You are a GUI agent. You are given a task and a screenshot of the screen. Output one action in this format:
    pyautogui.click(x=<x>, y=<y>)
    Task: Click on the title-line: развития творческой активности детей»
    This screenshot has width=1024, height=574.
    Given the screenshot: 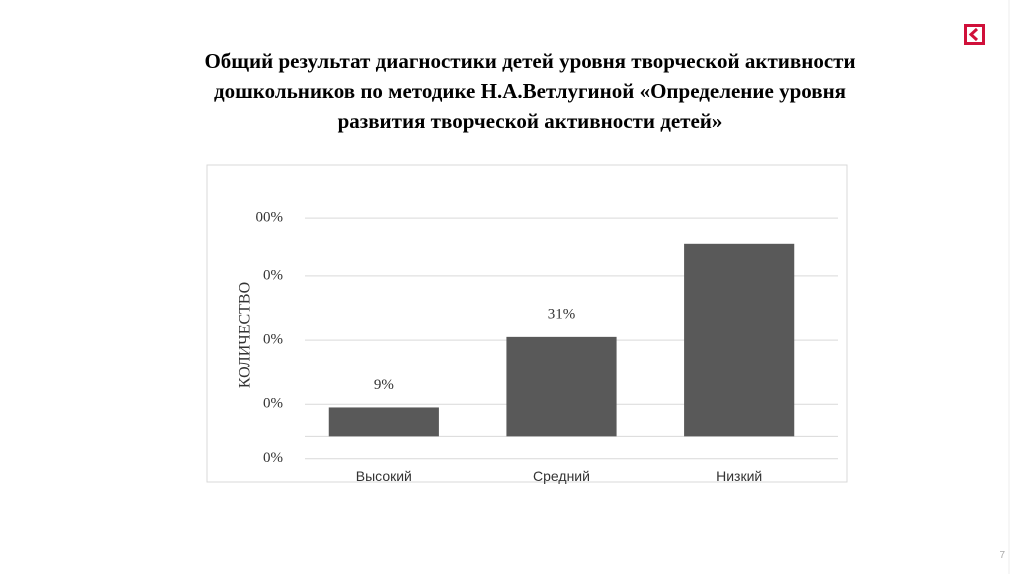 What is the action you would take?
    pyautogui.click(x=530, y=121)
    